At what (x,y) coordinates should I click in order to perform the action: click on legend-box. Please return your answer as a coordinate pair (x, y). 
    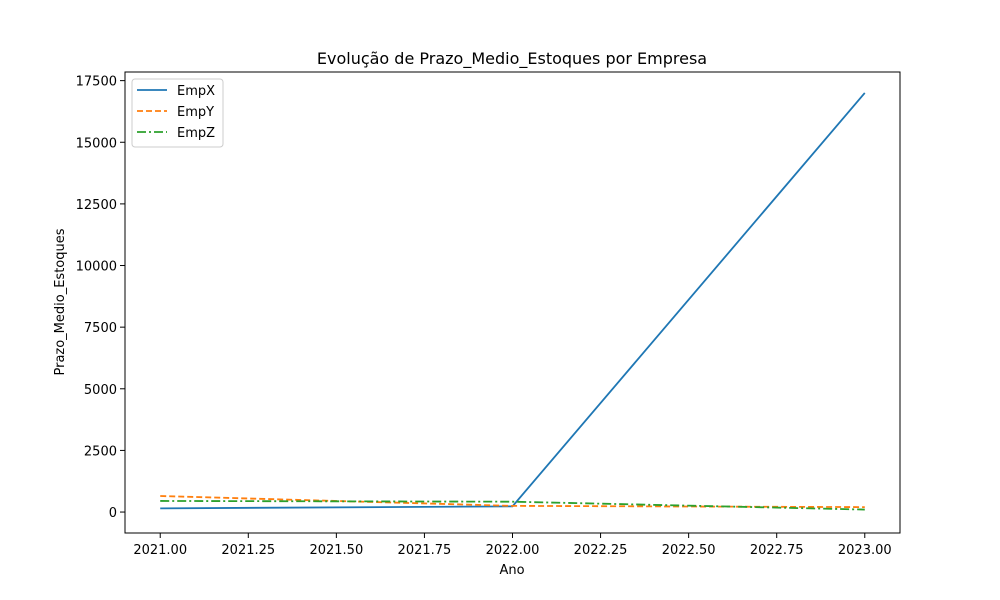
    Looking at the image, I should click on (177, 113).